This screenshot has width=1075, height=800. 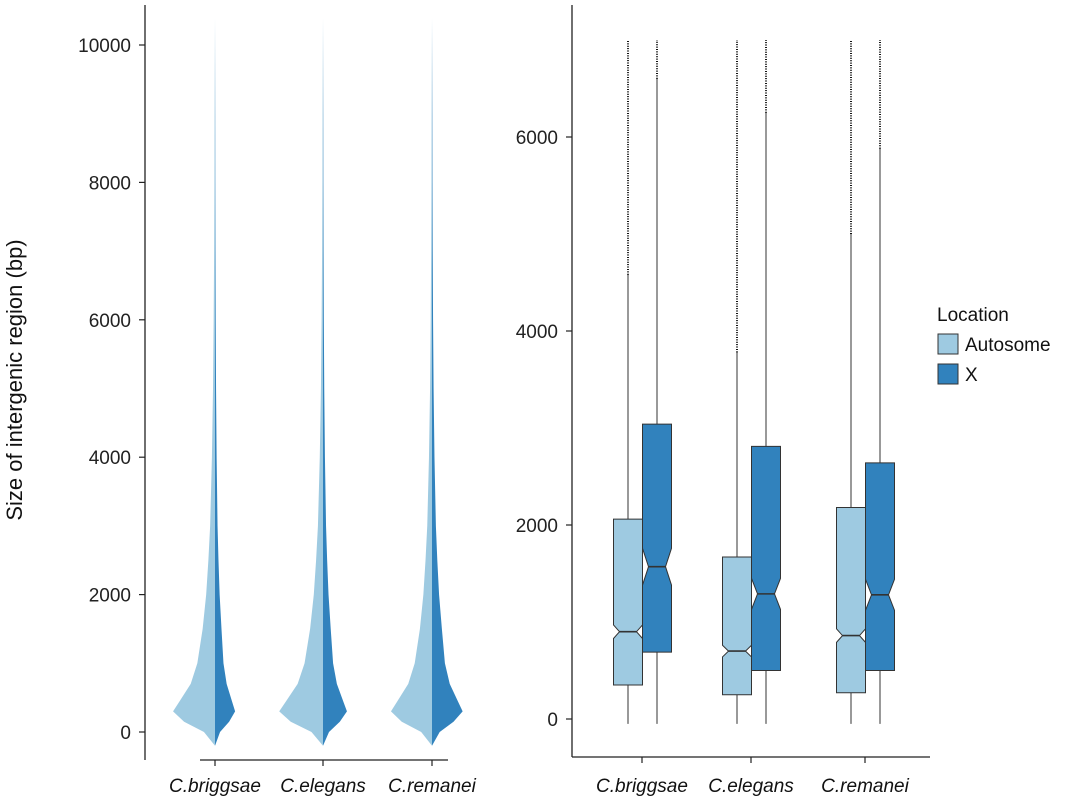 I want to click on boxplot-x-tick-label: C.briggsae, so click(x=642, y=786).